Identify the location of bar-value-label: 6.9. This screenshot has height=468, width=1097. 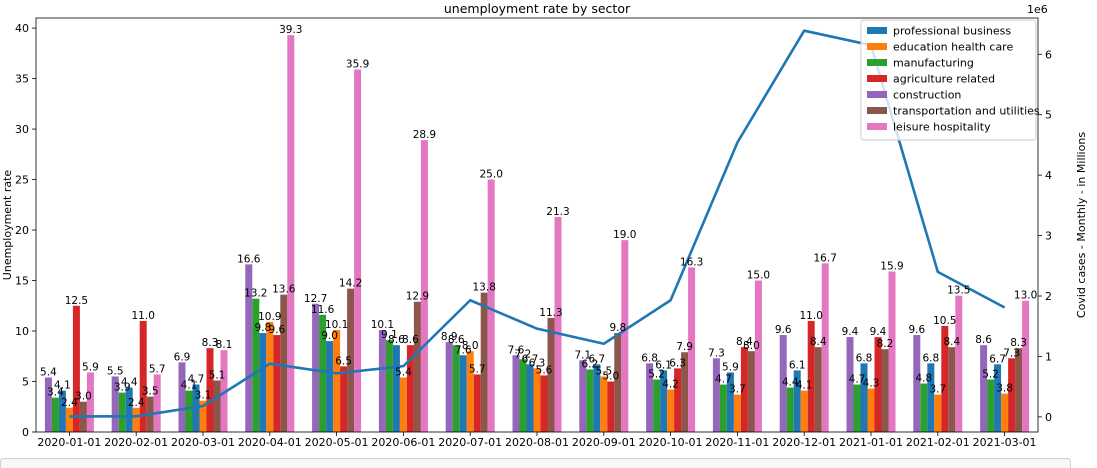
(182, 357).